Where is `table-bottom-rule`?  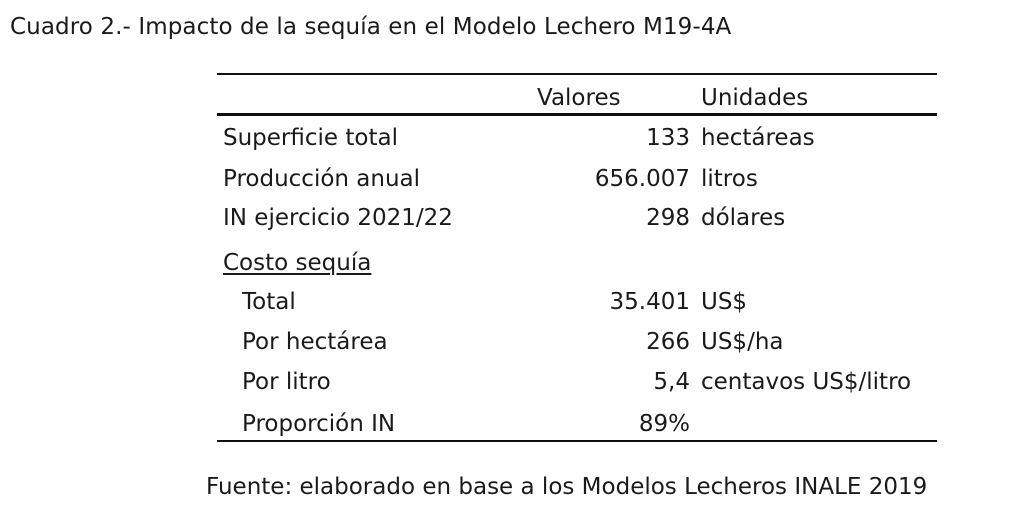
table-bottom-rule is located at coordinates (577, 441).